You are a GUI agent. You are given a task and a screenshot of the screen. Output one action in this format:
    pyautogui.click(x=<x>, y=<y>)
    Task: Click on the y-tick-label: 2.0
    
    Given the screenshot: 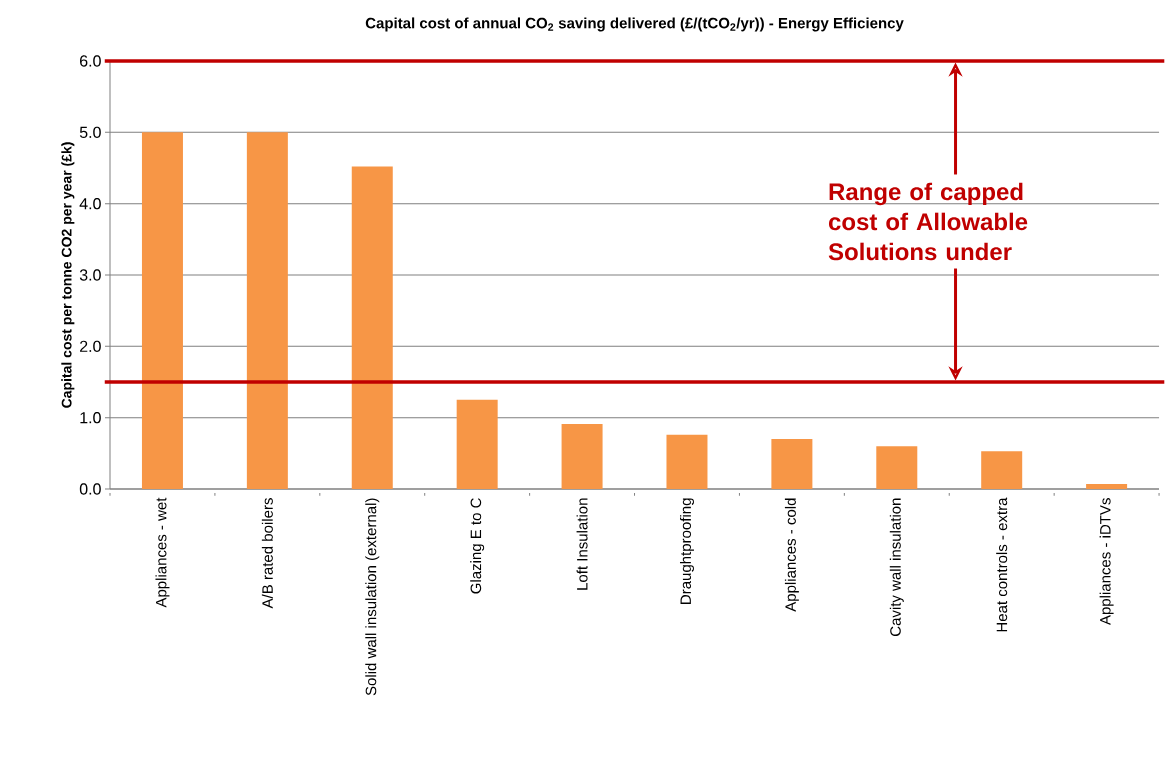 What is the action you would take?
    pyautogui.click(x=90, y=346)
    